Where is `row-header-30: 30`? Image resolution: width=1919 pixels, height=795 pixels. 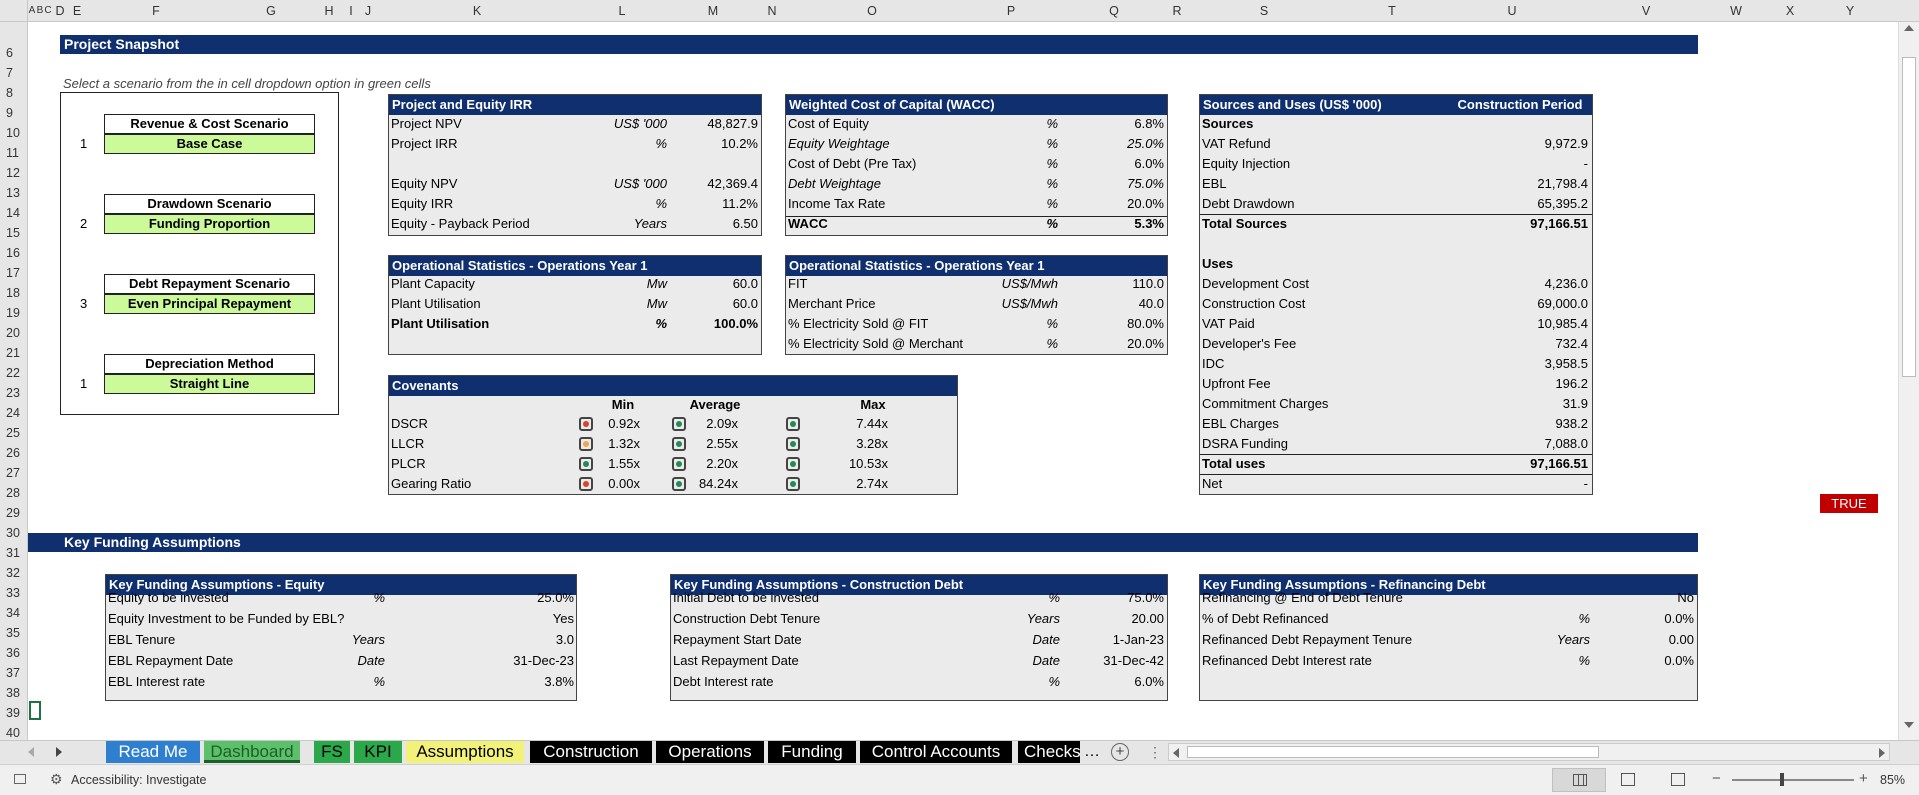 row-header-30: 30 is located at coordinates (13, 533).